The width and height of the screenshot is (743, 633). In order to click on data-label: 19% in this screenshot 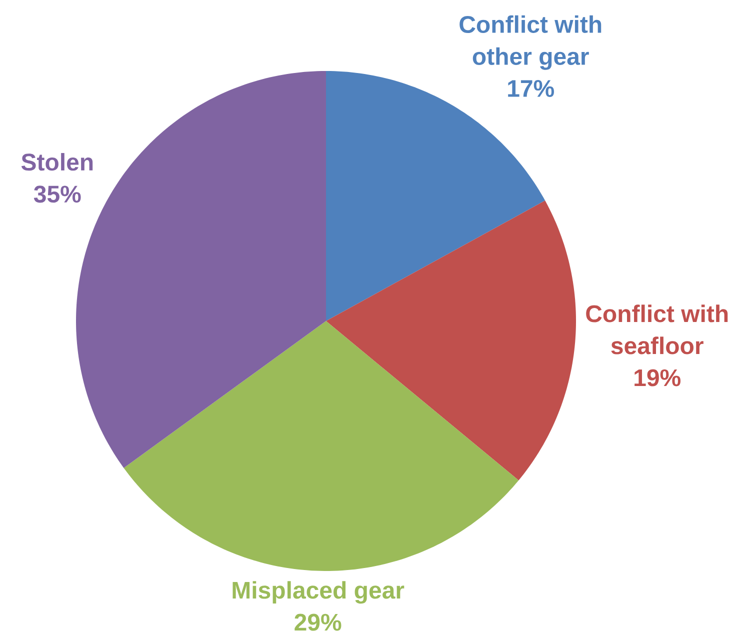, I will do `click(657, 377)`.